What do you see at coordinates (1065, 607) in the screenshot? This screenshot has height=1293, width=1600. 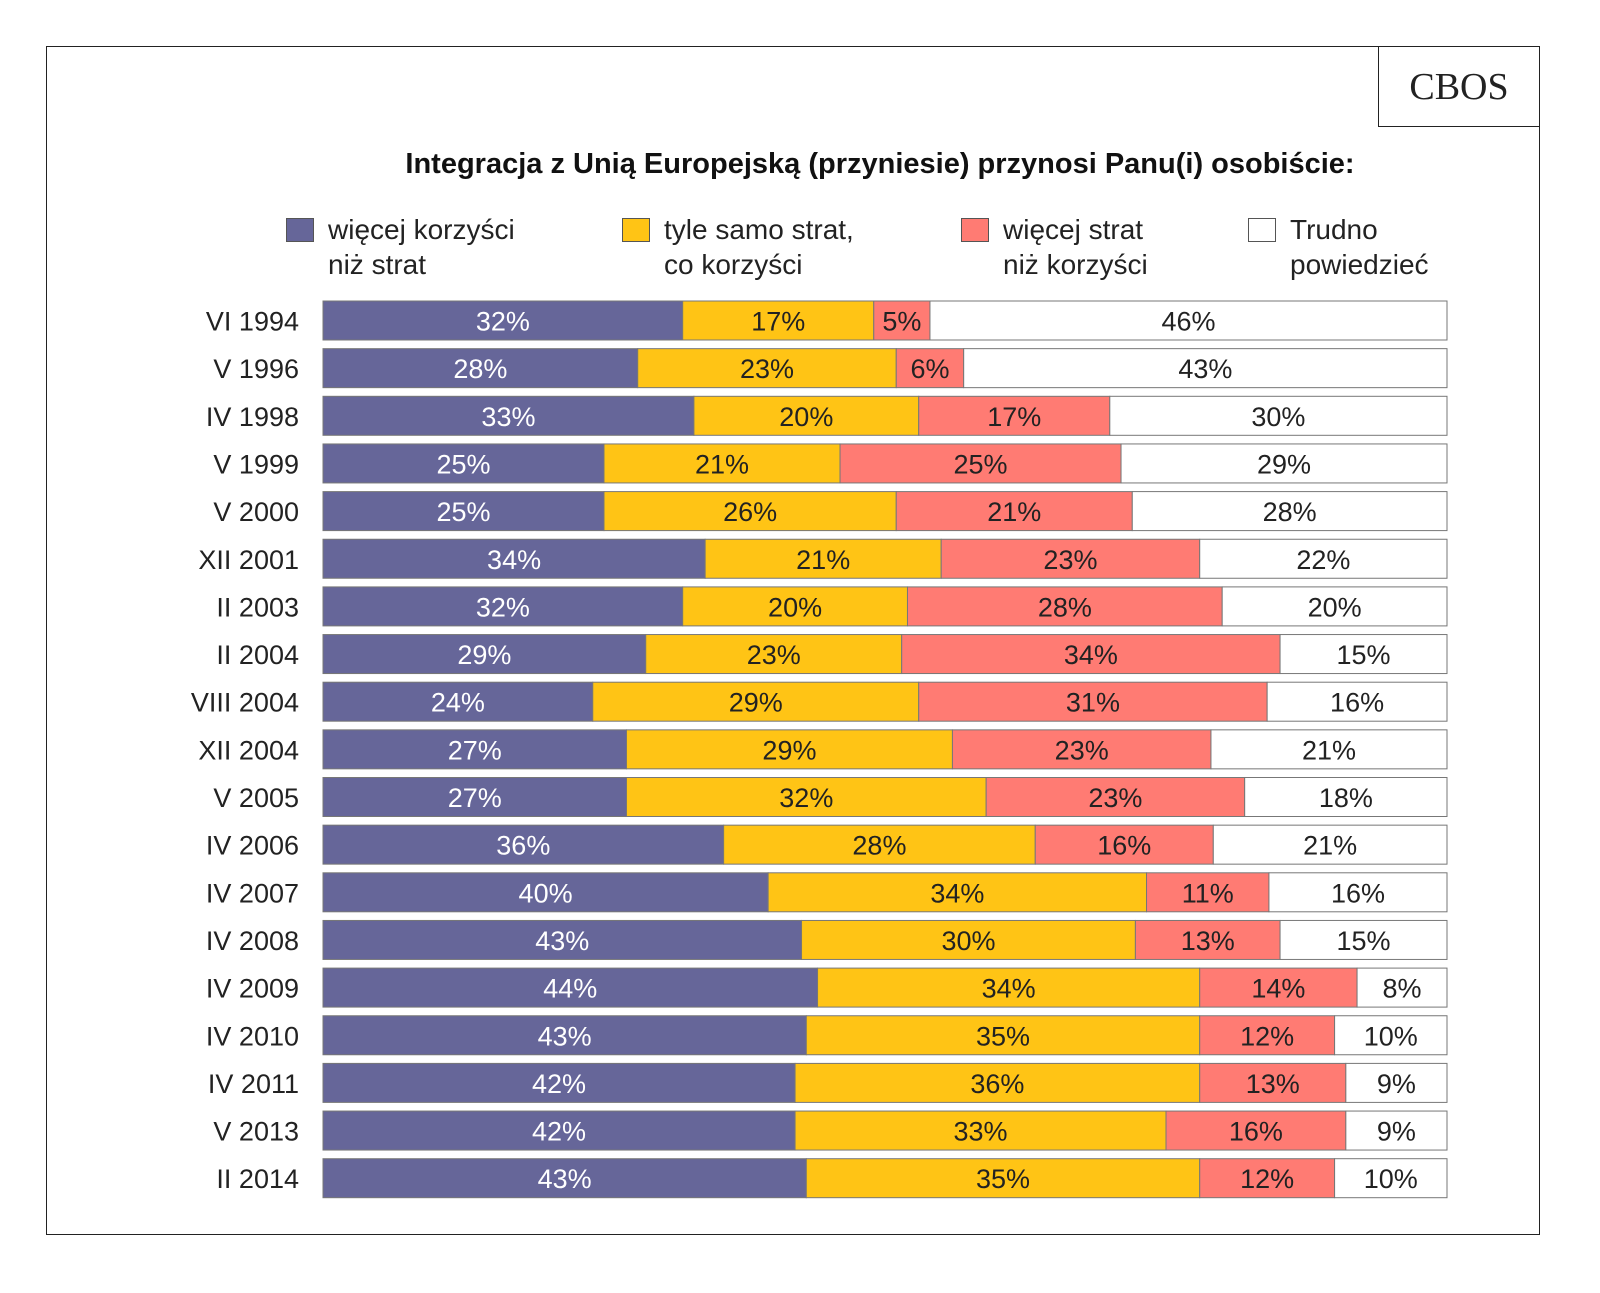 I see `data-label: 28%` at bounding box center [1065, 607].